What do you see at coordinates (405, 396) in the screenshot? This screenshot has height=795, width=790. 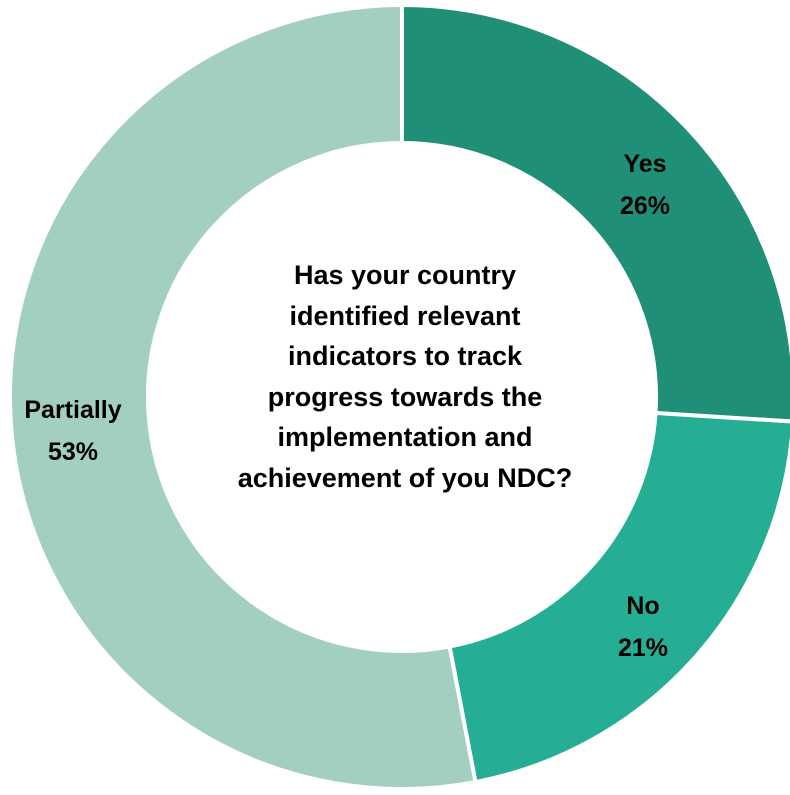 I see `center-text-line-4: progress towards the` at bounding box center [405, 396].